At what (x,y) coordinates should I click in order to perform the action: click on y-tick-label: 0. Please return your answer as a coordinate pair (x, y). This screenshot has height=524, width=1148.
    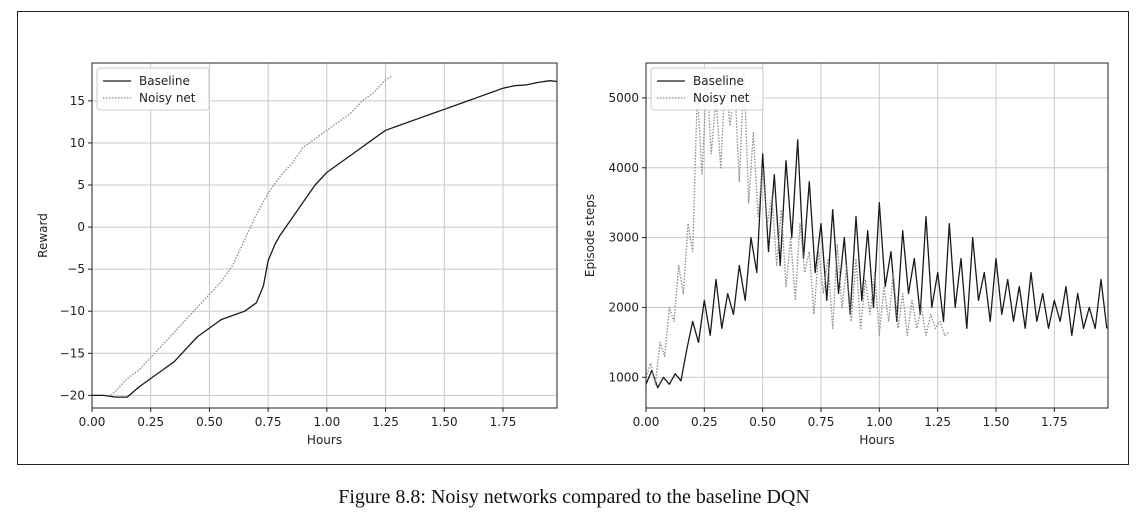
    Looking at the image, I should click on (81, 227).